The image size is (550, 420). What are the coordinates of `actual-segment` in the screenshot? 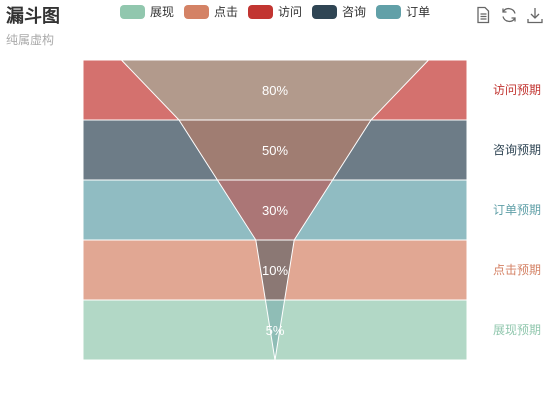 It's located at (275, 330).